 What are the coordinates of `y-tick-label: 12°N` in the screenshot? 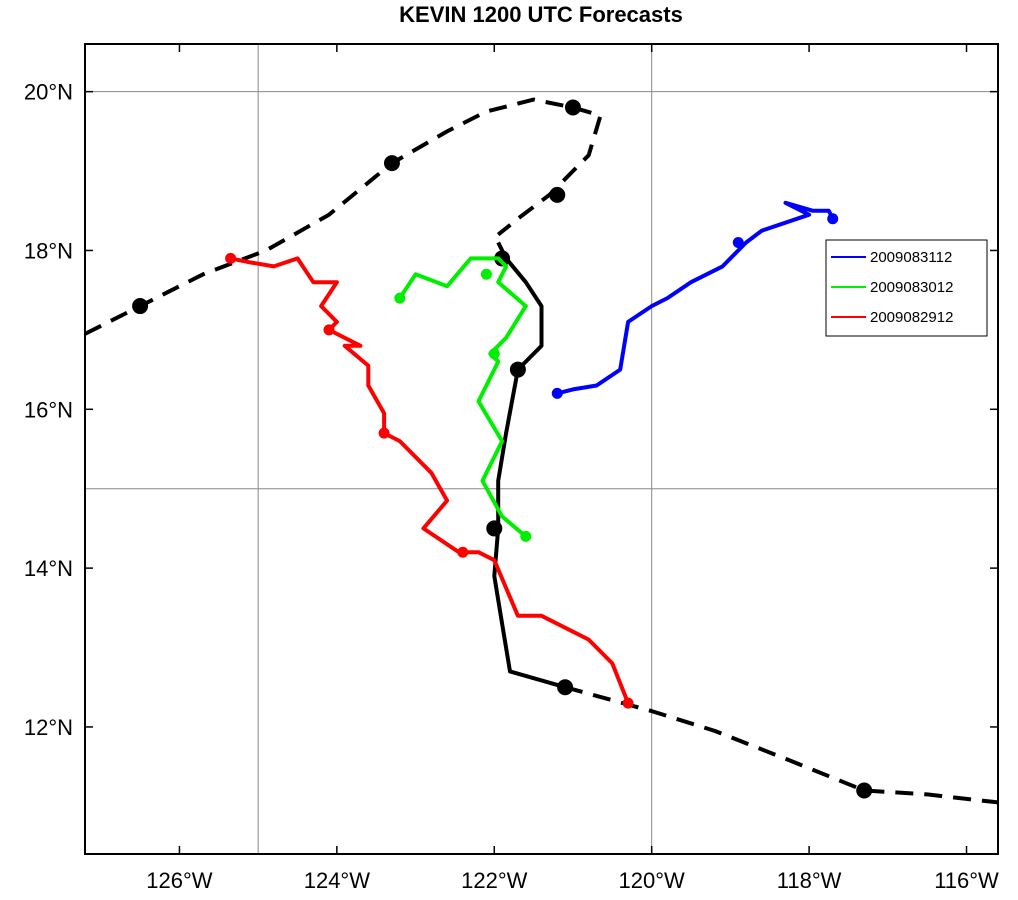 It's located at (48, 727).